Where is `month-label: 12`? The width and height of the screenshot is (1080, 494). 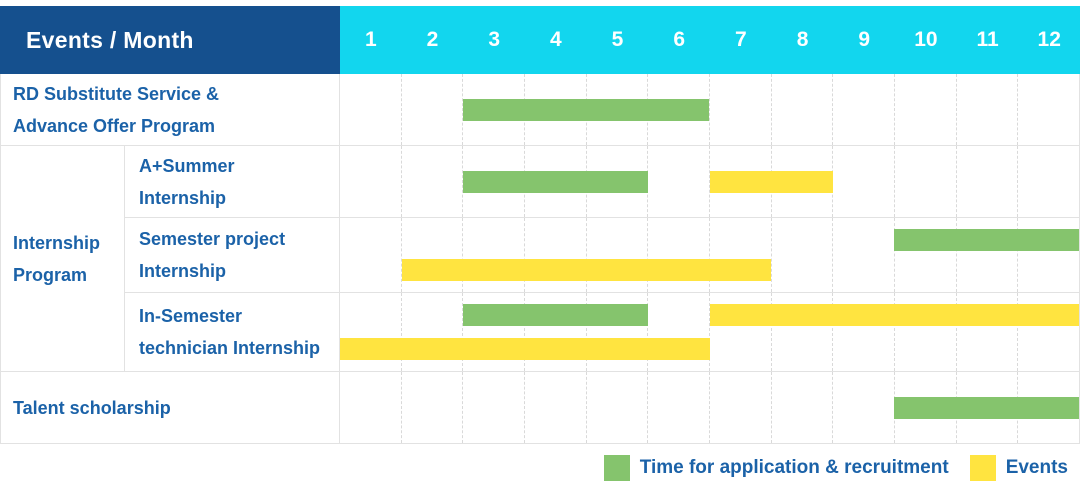 month-label: 12 is located at coordinates (1049, 39).